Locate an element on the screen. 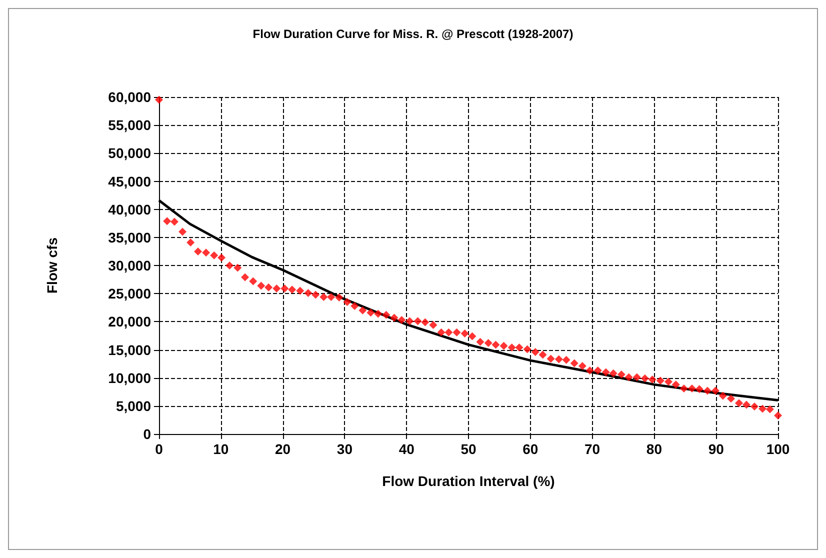 This screenshot has width=826, height=558. x-tick-label: 60 is located at coordinates (530, 449).